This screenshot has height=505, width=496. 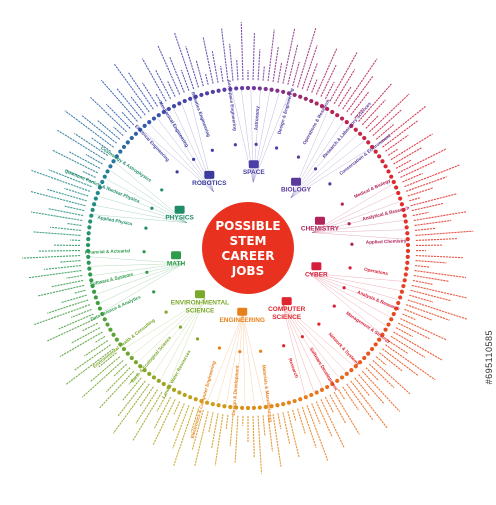 I want to click on subcategory-label: Analysis & Research, so click(x=379, y=300).